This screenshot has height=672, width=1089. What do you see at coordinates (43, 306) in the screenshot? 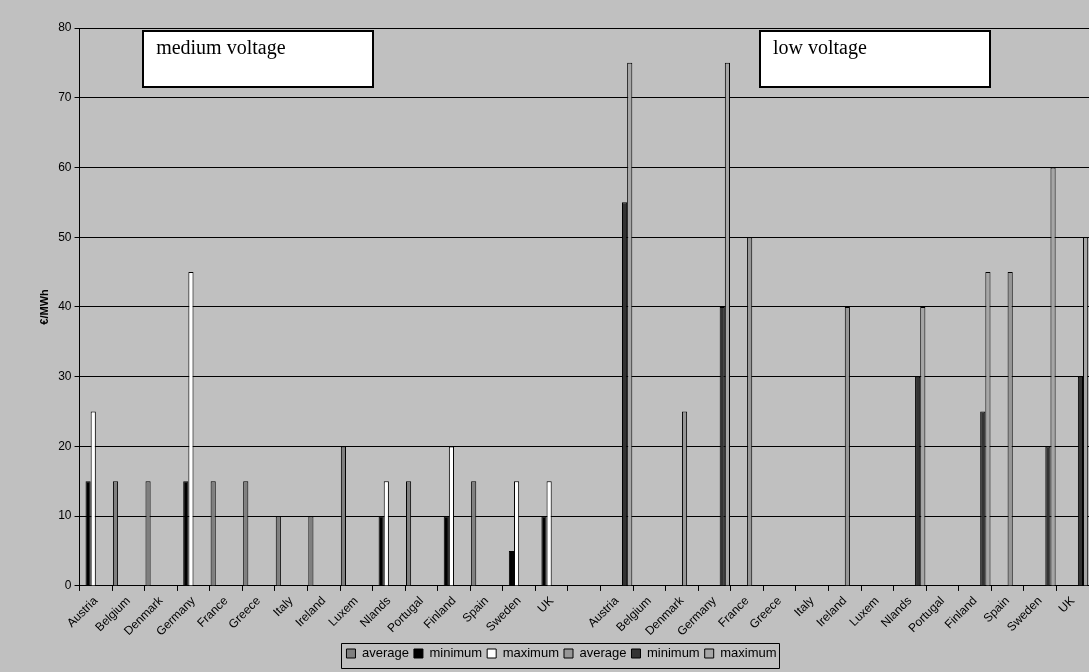
I see `y-axis-title: €/MWh` at bounding box center [43, 306].